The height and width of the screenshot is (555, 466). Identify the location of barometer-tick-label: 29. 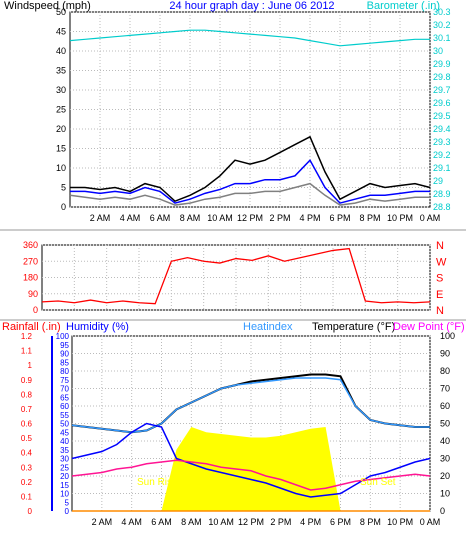
(438, 181).